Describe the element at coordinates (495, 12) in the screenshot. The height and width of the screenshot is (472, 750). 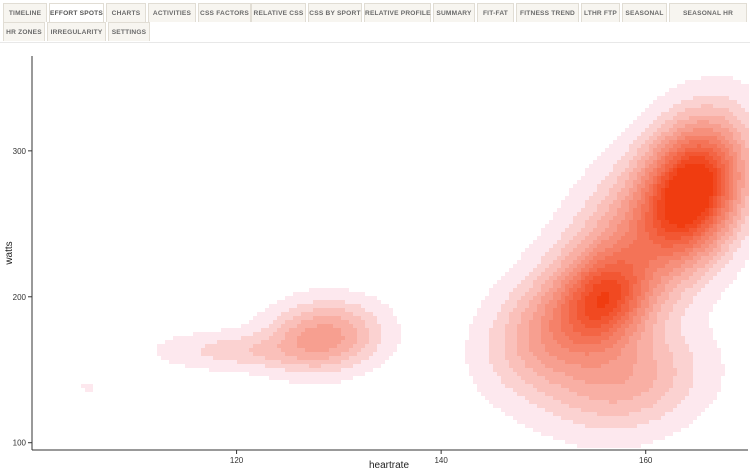
I see `tab-fit-fat: FIT-FAT` at that location.